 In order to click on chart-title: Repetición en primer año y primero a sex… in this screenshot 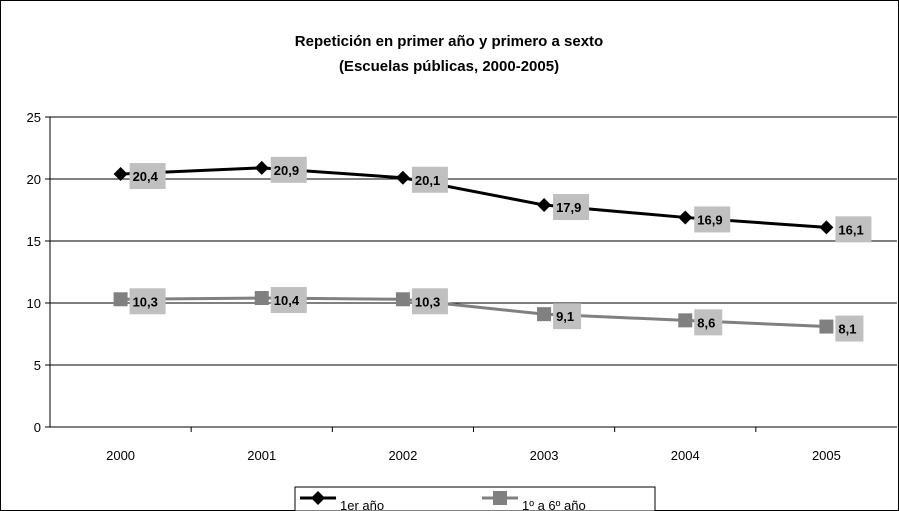, I will do `click(449, 41)`.